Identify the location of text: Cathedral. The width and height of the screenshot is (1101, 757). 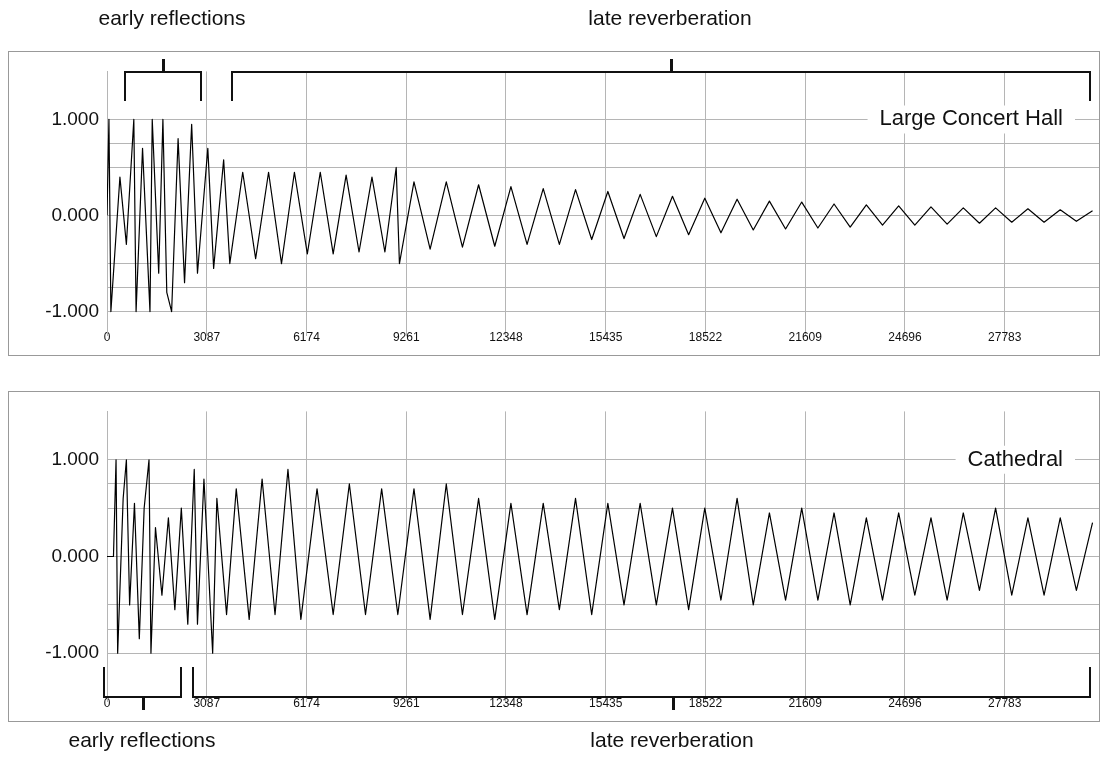
(1015, 458).